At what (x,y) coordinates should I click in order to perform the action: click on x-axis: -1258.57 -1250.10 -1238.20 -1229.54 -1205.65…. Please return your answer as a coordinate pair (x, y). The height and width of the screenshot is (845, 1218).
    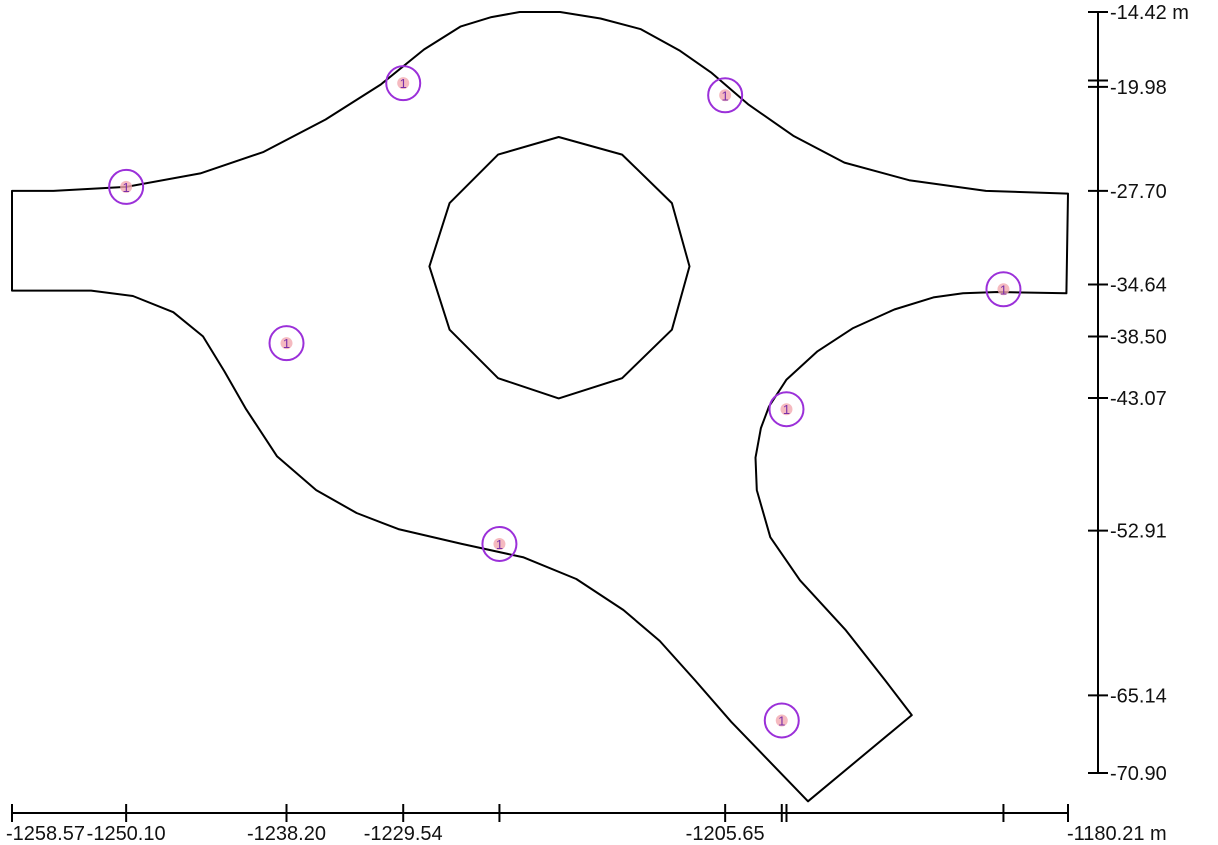
    Looking at the image, I should click on (586, 824).